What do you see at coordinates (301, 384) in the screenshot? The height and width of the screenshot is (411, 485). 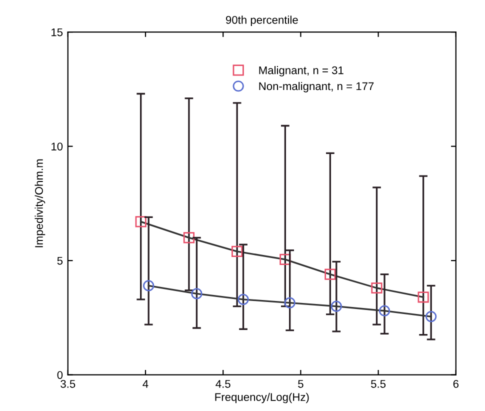 I see `x-tick-label: 5` at bounding box center [301, 384].